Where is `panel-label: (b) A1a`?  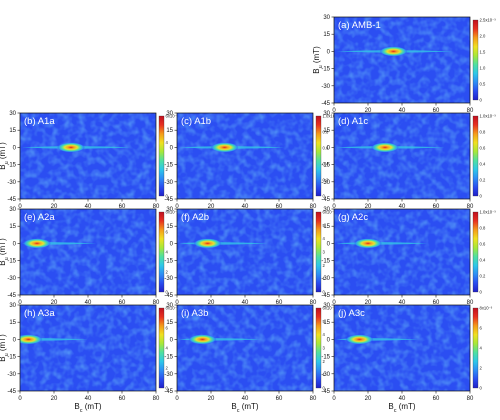
panel-label: (b) A1a is located at coordinates (39, 121).